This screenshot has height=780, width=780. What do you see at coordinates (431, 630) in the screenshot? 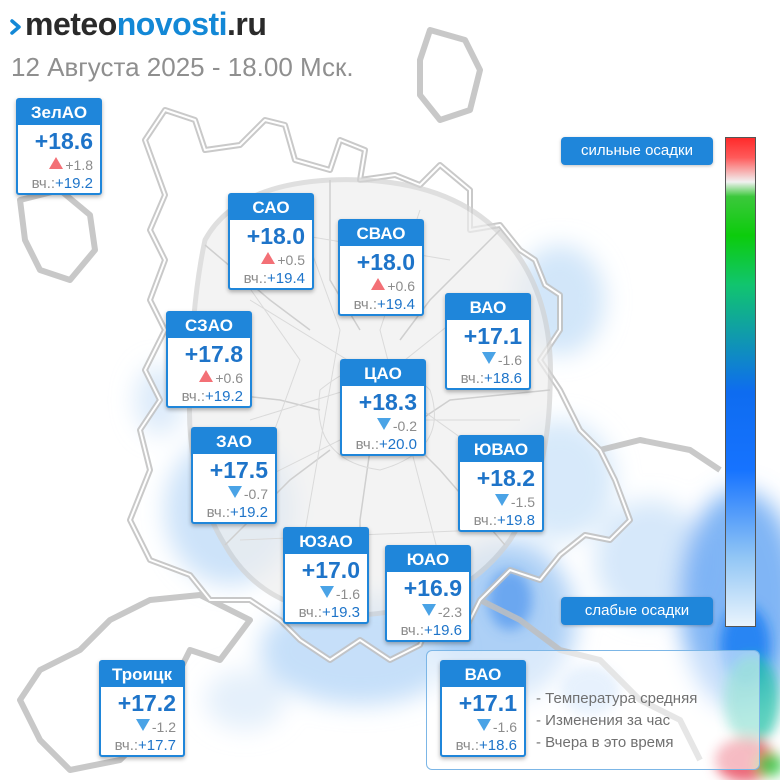
I see `yesterday-temperature: вч.:+19.6` at bounding box center [431, 630].